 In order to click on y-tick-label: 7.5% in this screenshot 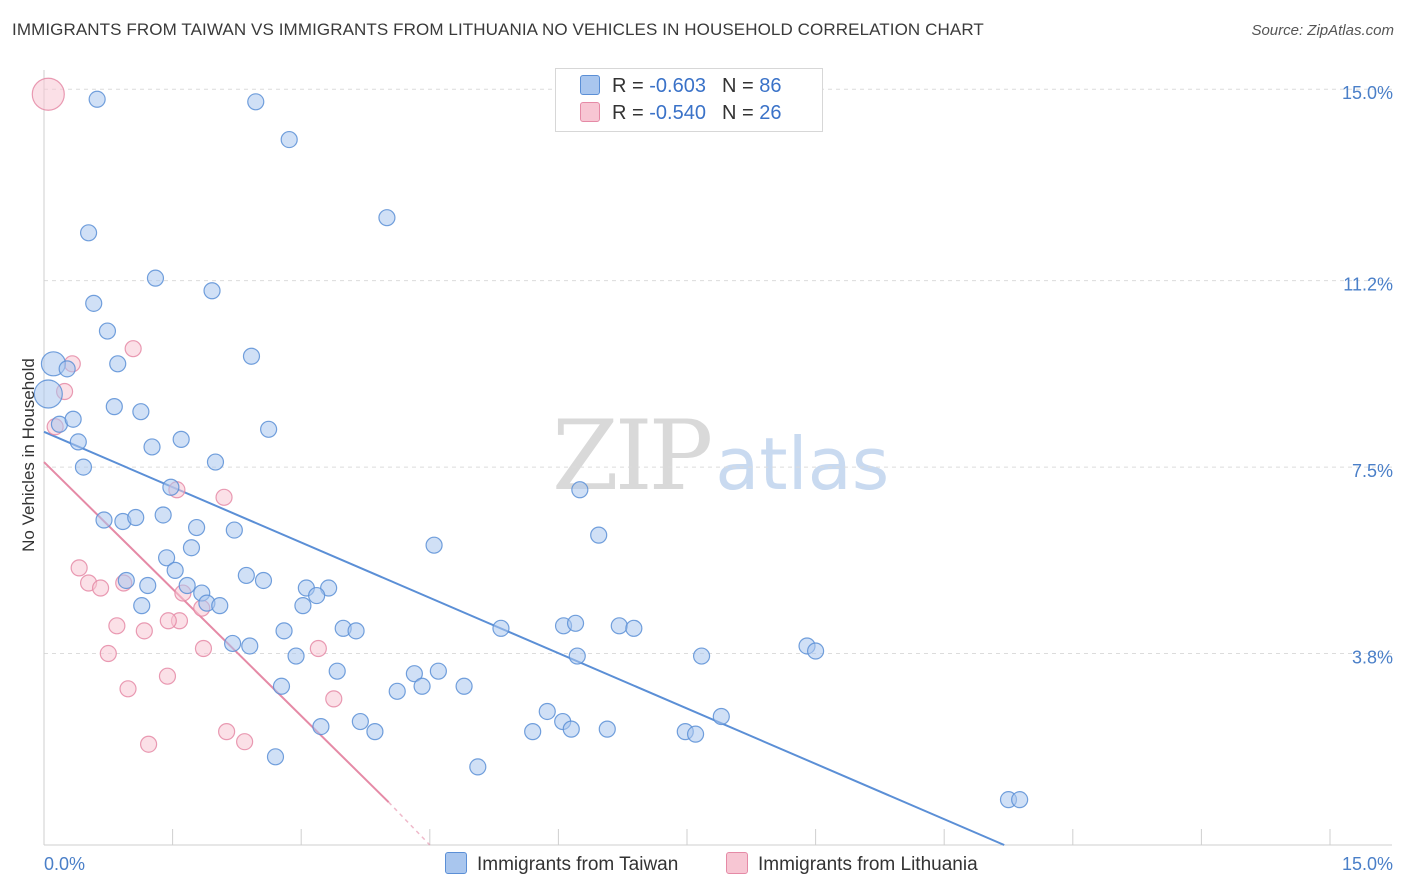, I will do `click(1372, 471)`.